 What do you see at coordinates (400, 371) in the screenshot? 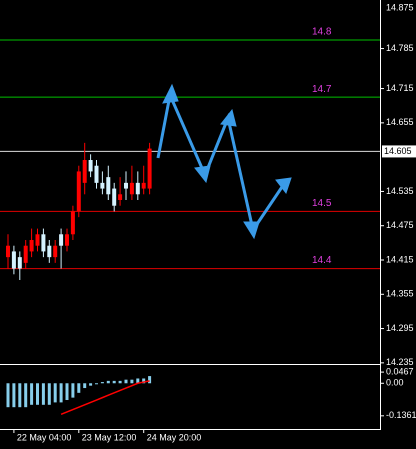
I see `y2-tick-label: 0.0467` at bounding box center [400, 371].